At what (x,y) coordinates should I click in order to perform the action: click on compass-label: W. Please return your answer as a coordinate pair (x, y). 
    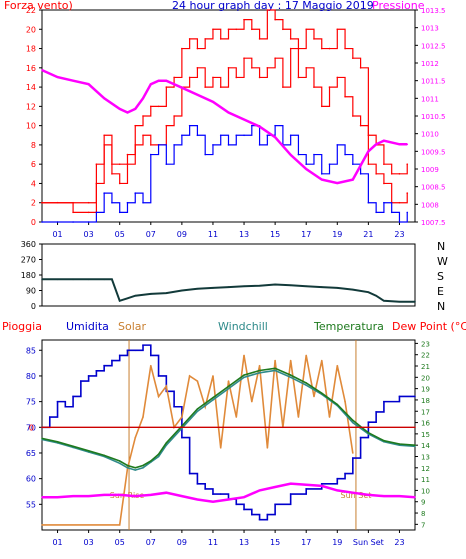
    Looking at the image, I should click on (442, 261).